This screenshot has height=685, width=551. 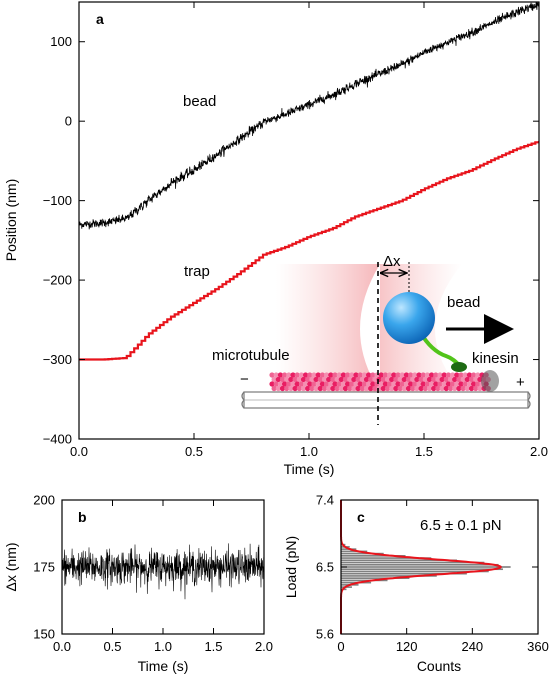 What do you see at coordinates (472, 646) in the screenshot?
I see `panel-c-xtick-label: 240` at bounding box center [472, 646].